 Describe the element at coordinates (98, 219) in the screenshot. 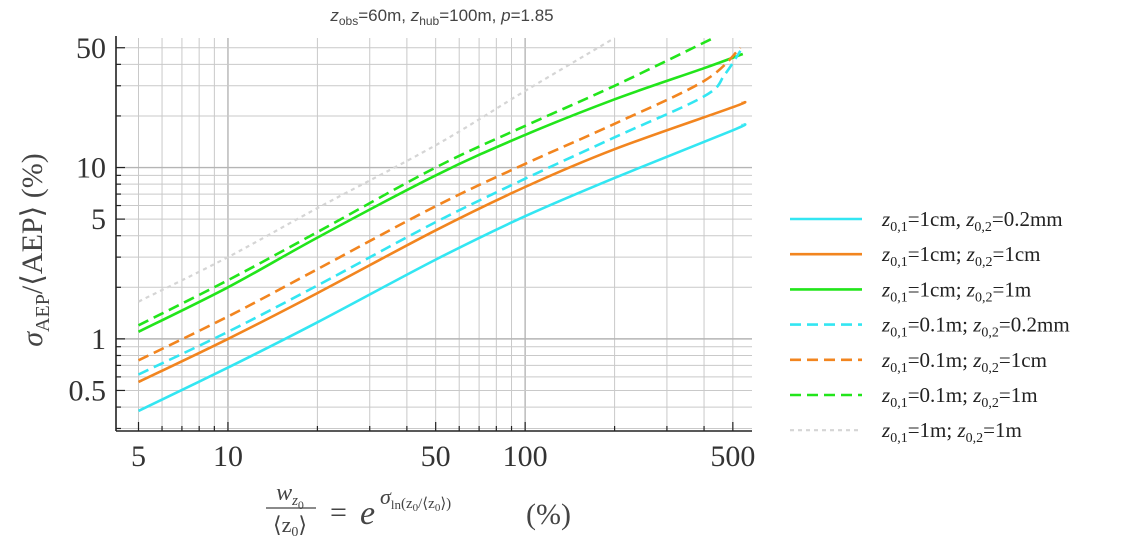

I see `y-tick-label: 5` at that location.